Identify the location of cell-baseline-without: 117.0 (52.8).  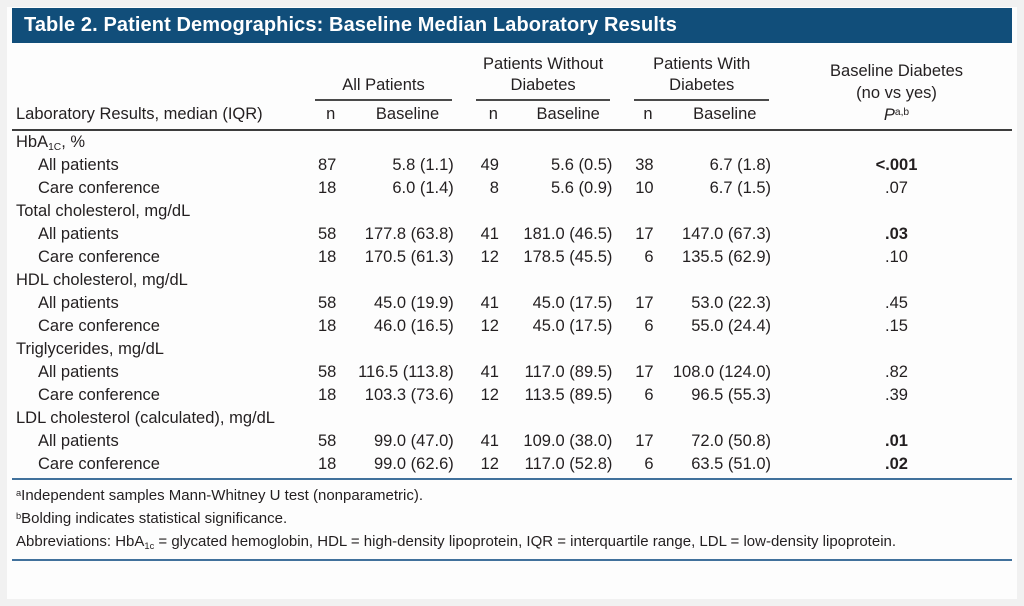
(568, 464).